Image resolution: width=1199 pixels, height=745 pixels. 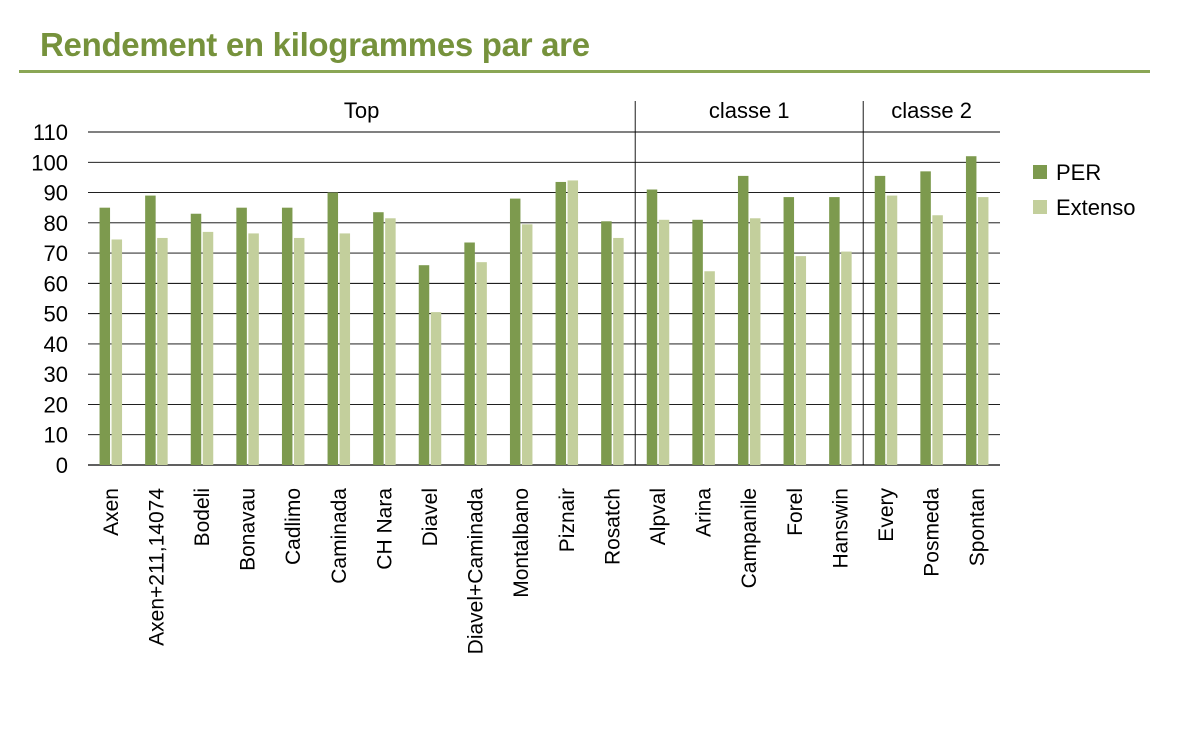 What do you see at coordinates (658, 516) in the screenshot?
I see `x-tick-label: Alpval` at bounding box center [658, 516].